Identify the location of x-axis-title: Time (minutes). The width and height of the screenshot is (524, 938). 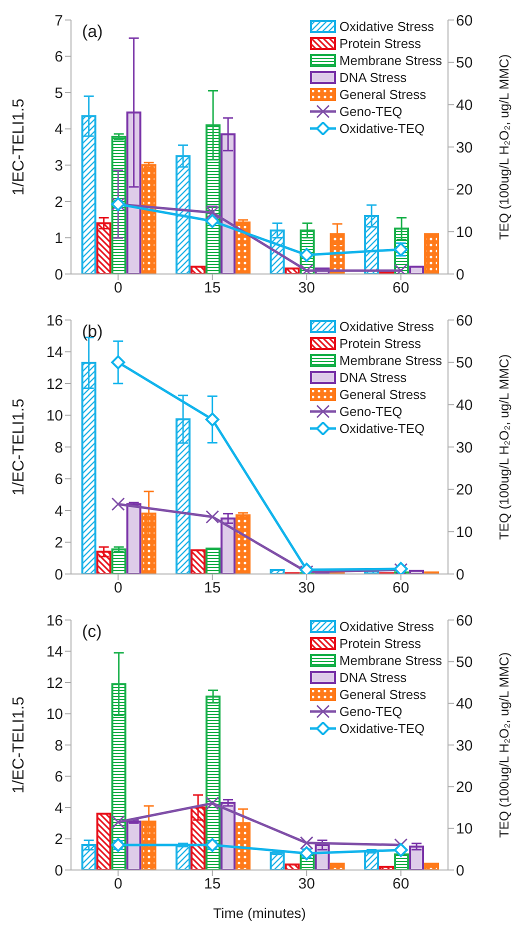
(259, 913).